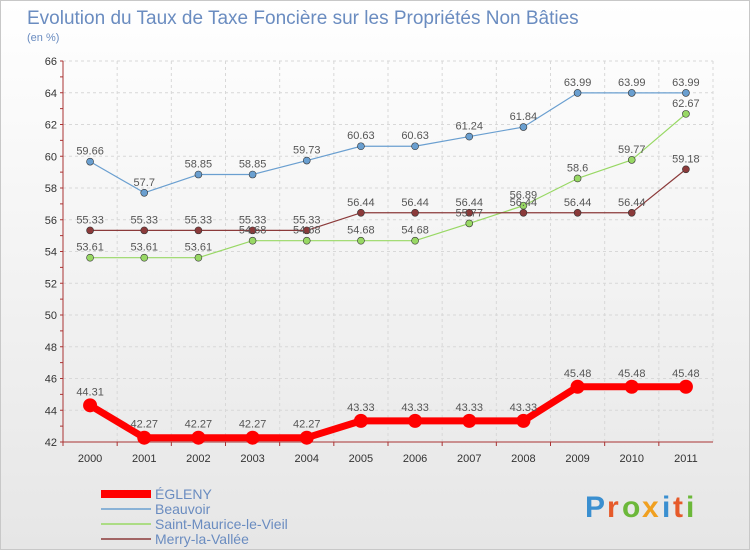 The height and width of the screenshot is (550, 750). I want to click on data-label: 58.85, so click(199, 165).